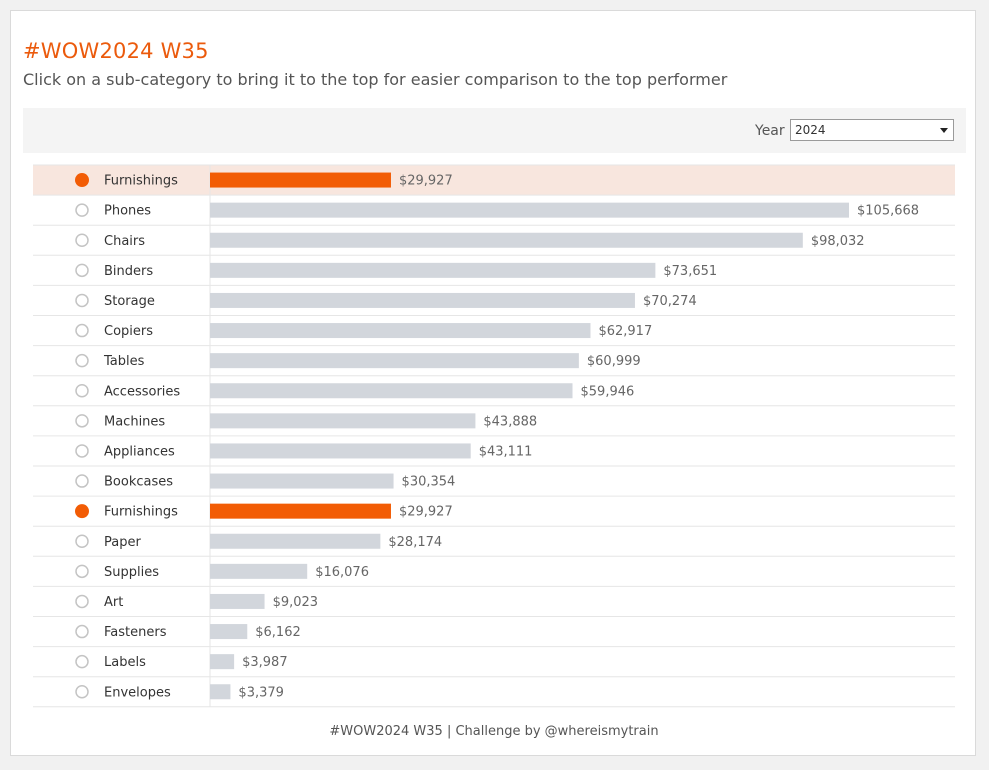 This screenshot has width=989, height=770. What do you see at coordinates (82, 511) in the screenshot?
I see `radio-selected-icon` at bounding box center [82, 511].